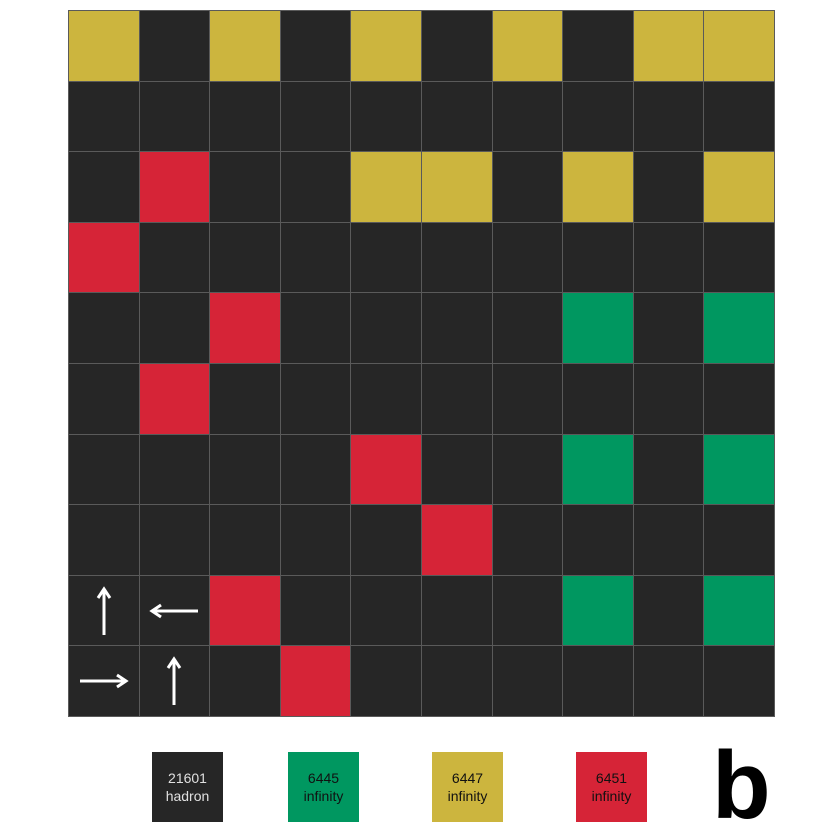  What do you see at coordinates (187, 778) in the screenshot?
I see `legend-code: 21601` at bounding box center [187, 778].